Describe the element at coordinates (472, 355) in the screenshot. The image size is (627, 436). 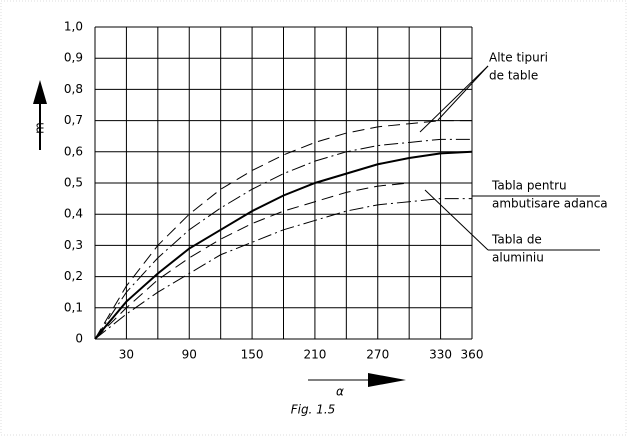
I see `x-tick-label: 360` at that location.